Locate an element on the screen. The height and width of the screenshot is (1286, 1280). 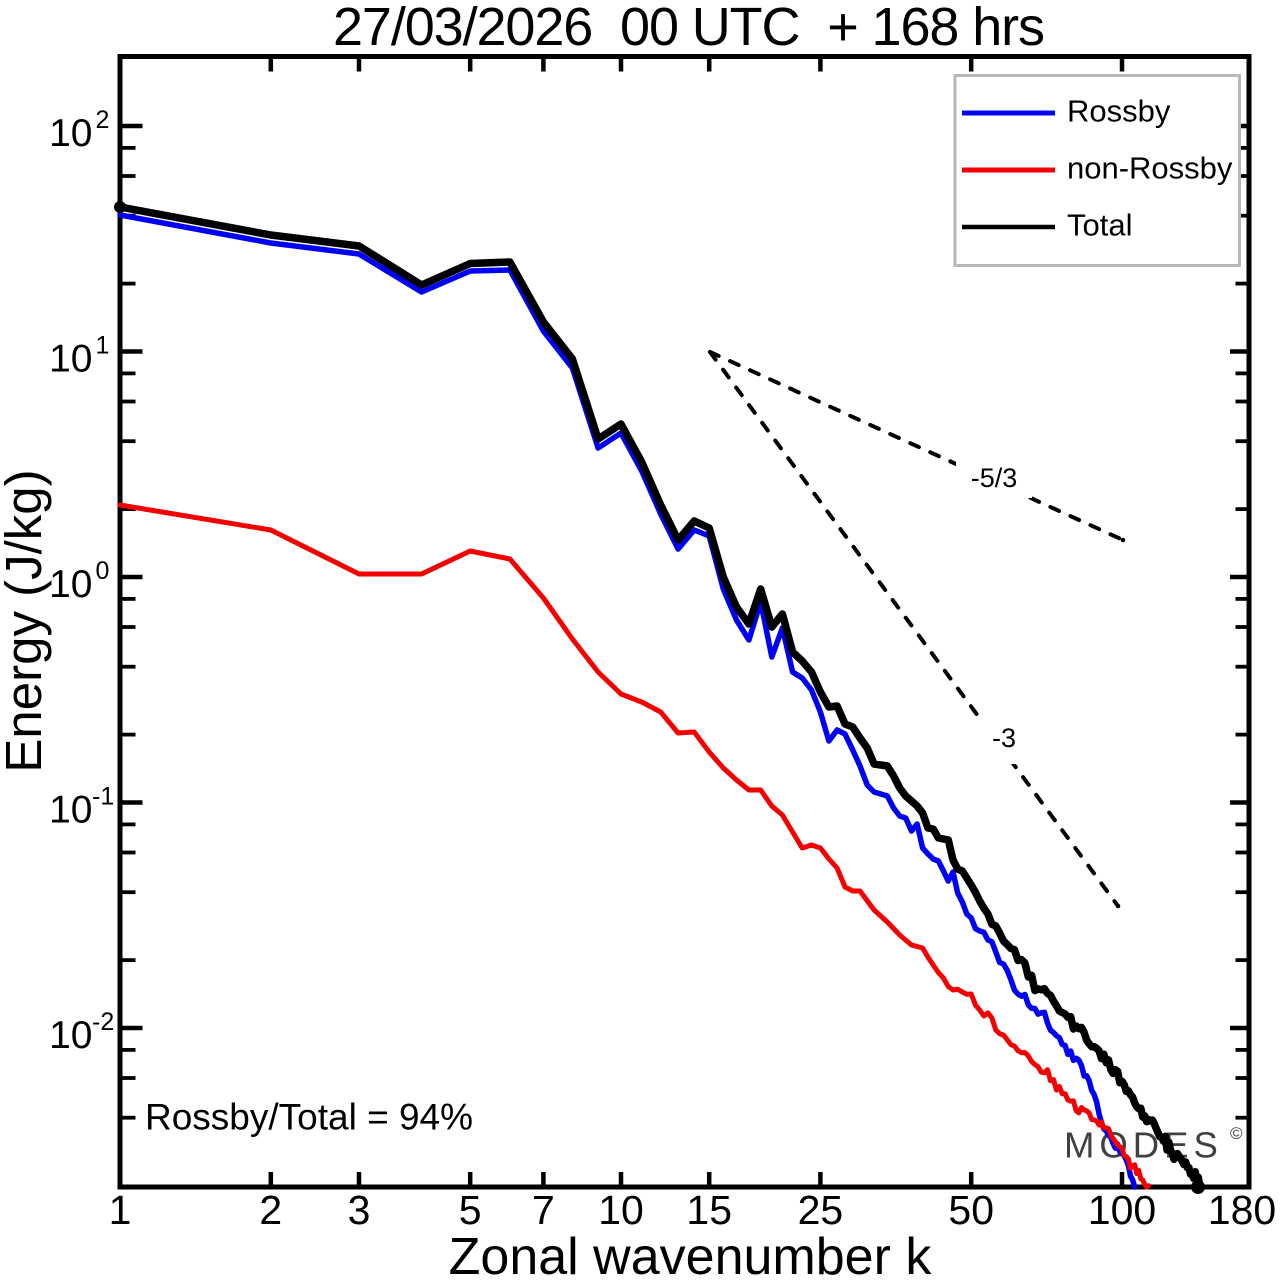
svg-text: 100 is located at coordinates (1122, 1210).